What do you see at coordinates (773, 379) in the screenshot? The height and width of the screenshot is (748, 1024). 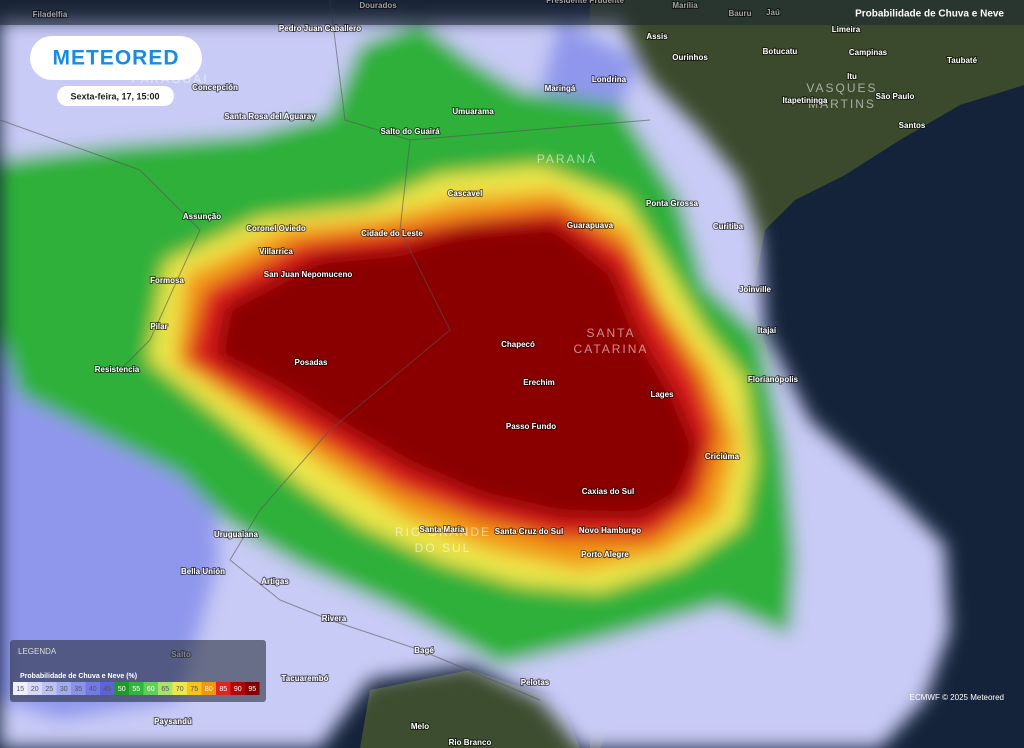 I see `city-label: Florianópolis` at bounding box center [773, 379].